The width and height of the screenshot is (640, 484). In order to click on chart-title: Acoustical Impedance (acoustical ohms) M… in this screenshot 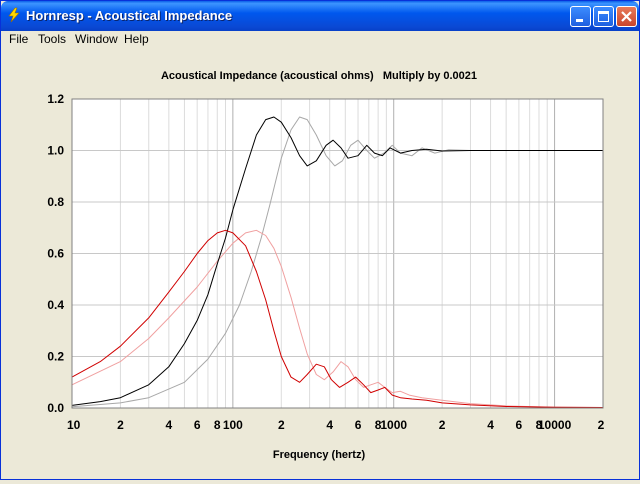, I will do `click(319, 76)`.